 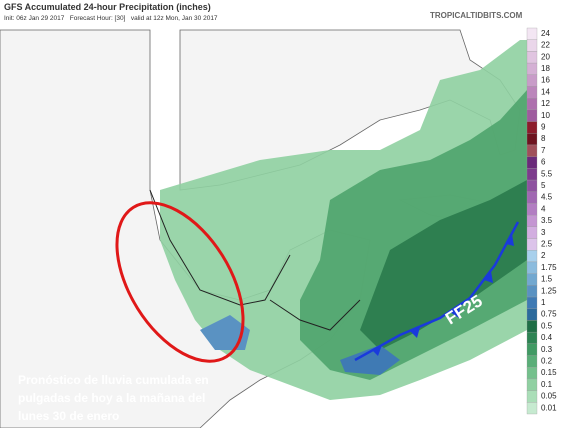 What do you see at coordinates (549, 407) in the screenshot?
I see `legend-label: 0.01` at bounding box center [549, 407].